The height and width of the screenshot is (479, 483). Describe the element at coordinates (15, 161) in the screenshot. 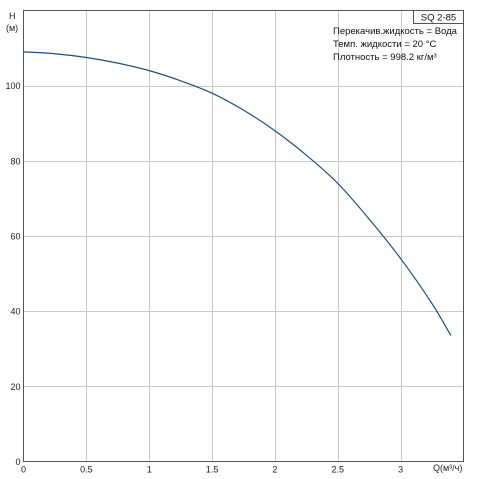

I see `y-tick-label: 80` at that location.